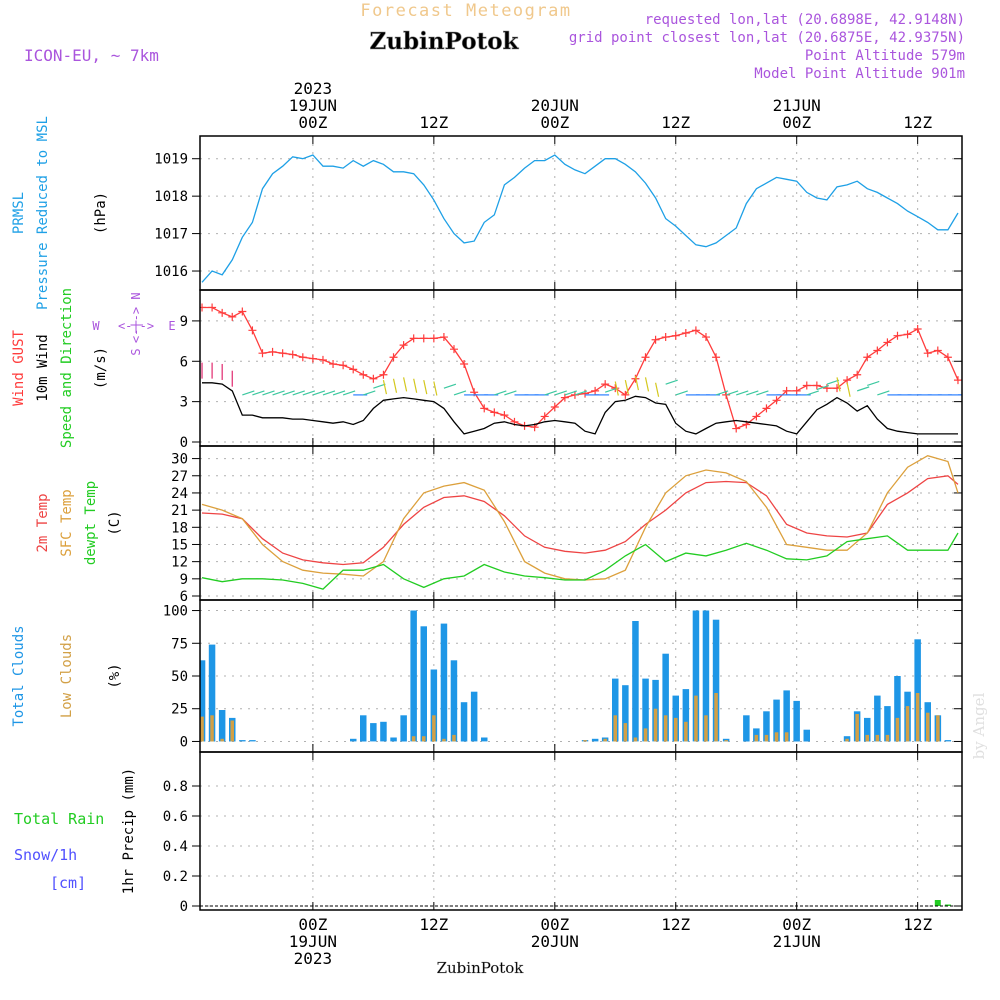 This screenshot has height=1000, width=1000. I want to click on time-label-top: 12Z, so click(433, 122).